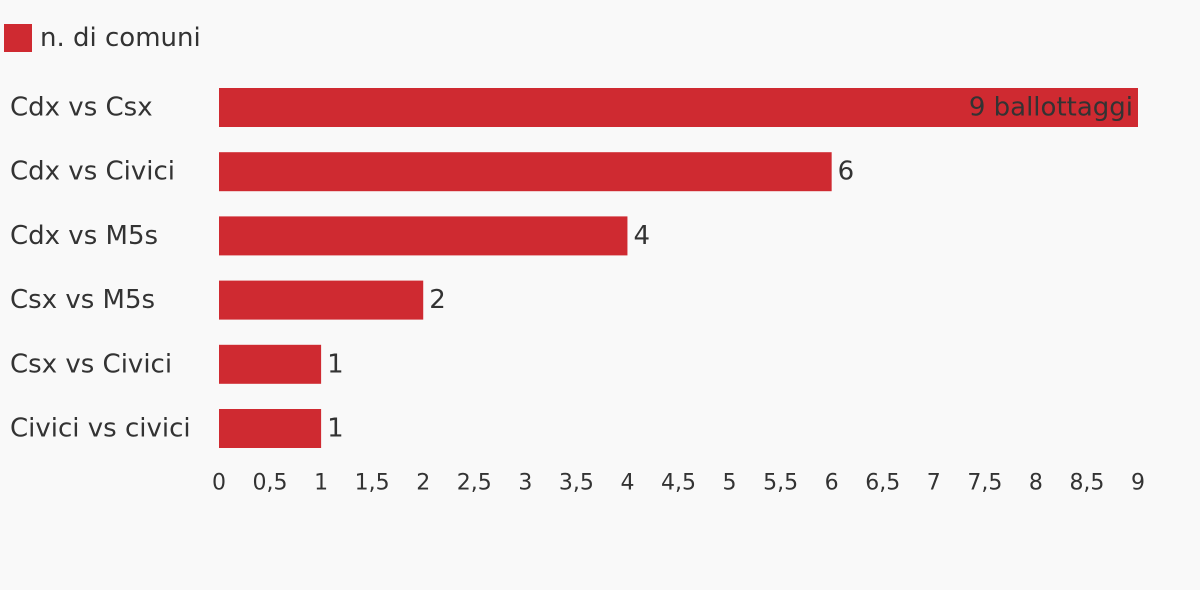  I want to click on legend-label: n. di comuni, so click(120, 38).